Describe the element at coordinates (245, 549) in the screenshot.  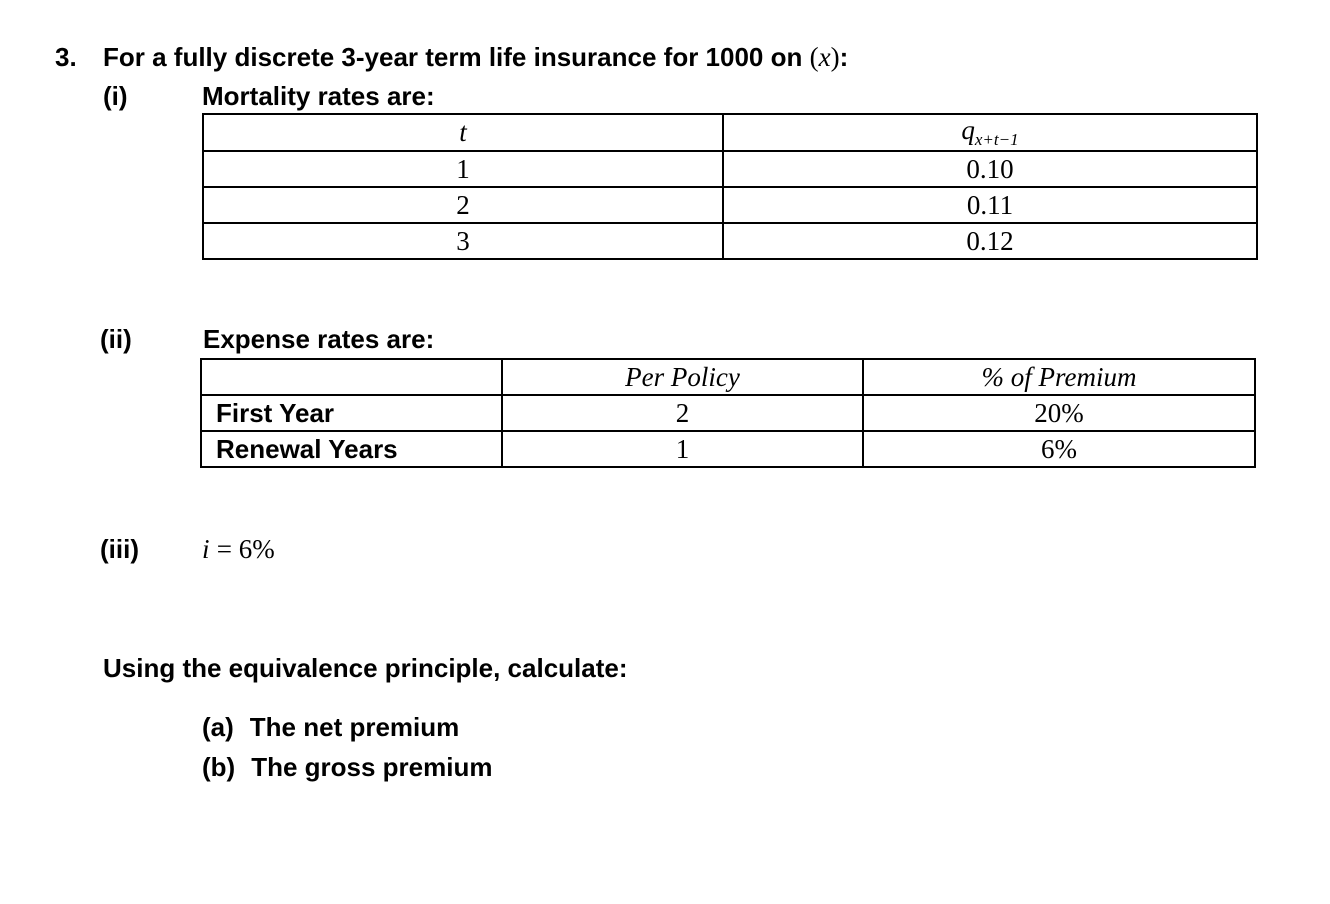
I see `math-i-value: = 6%` at that location.